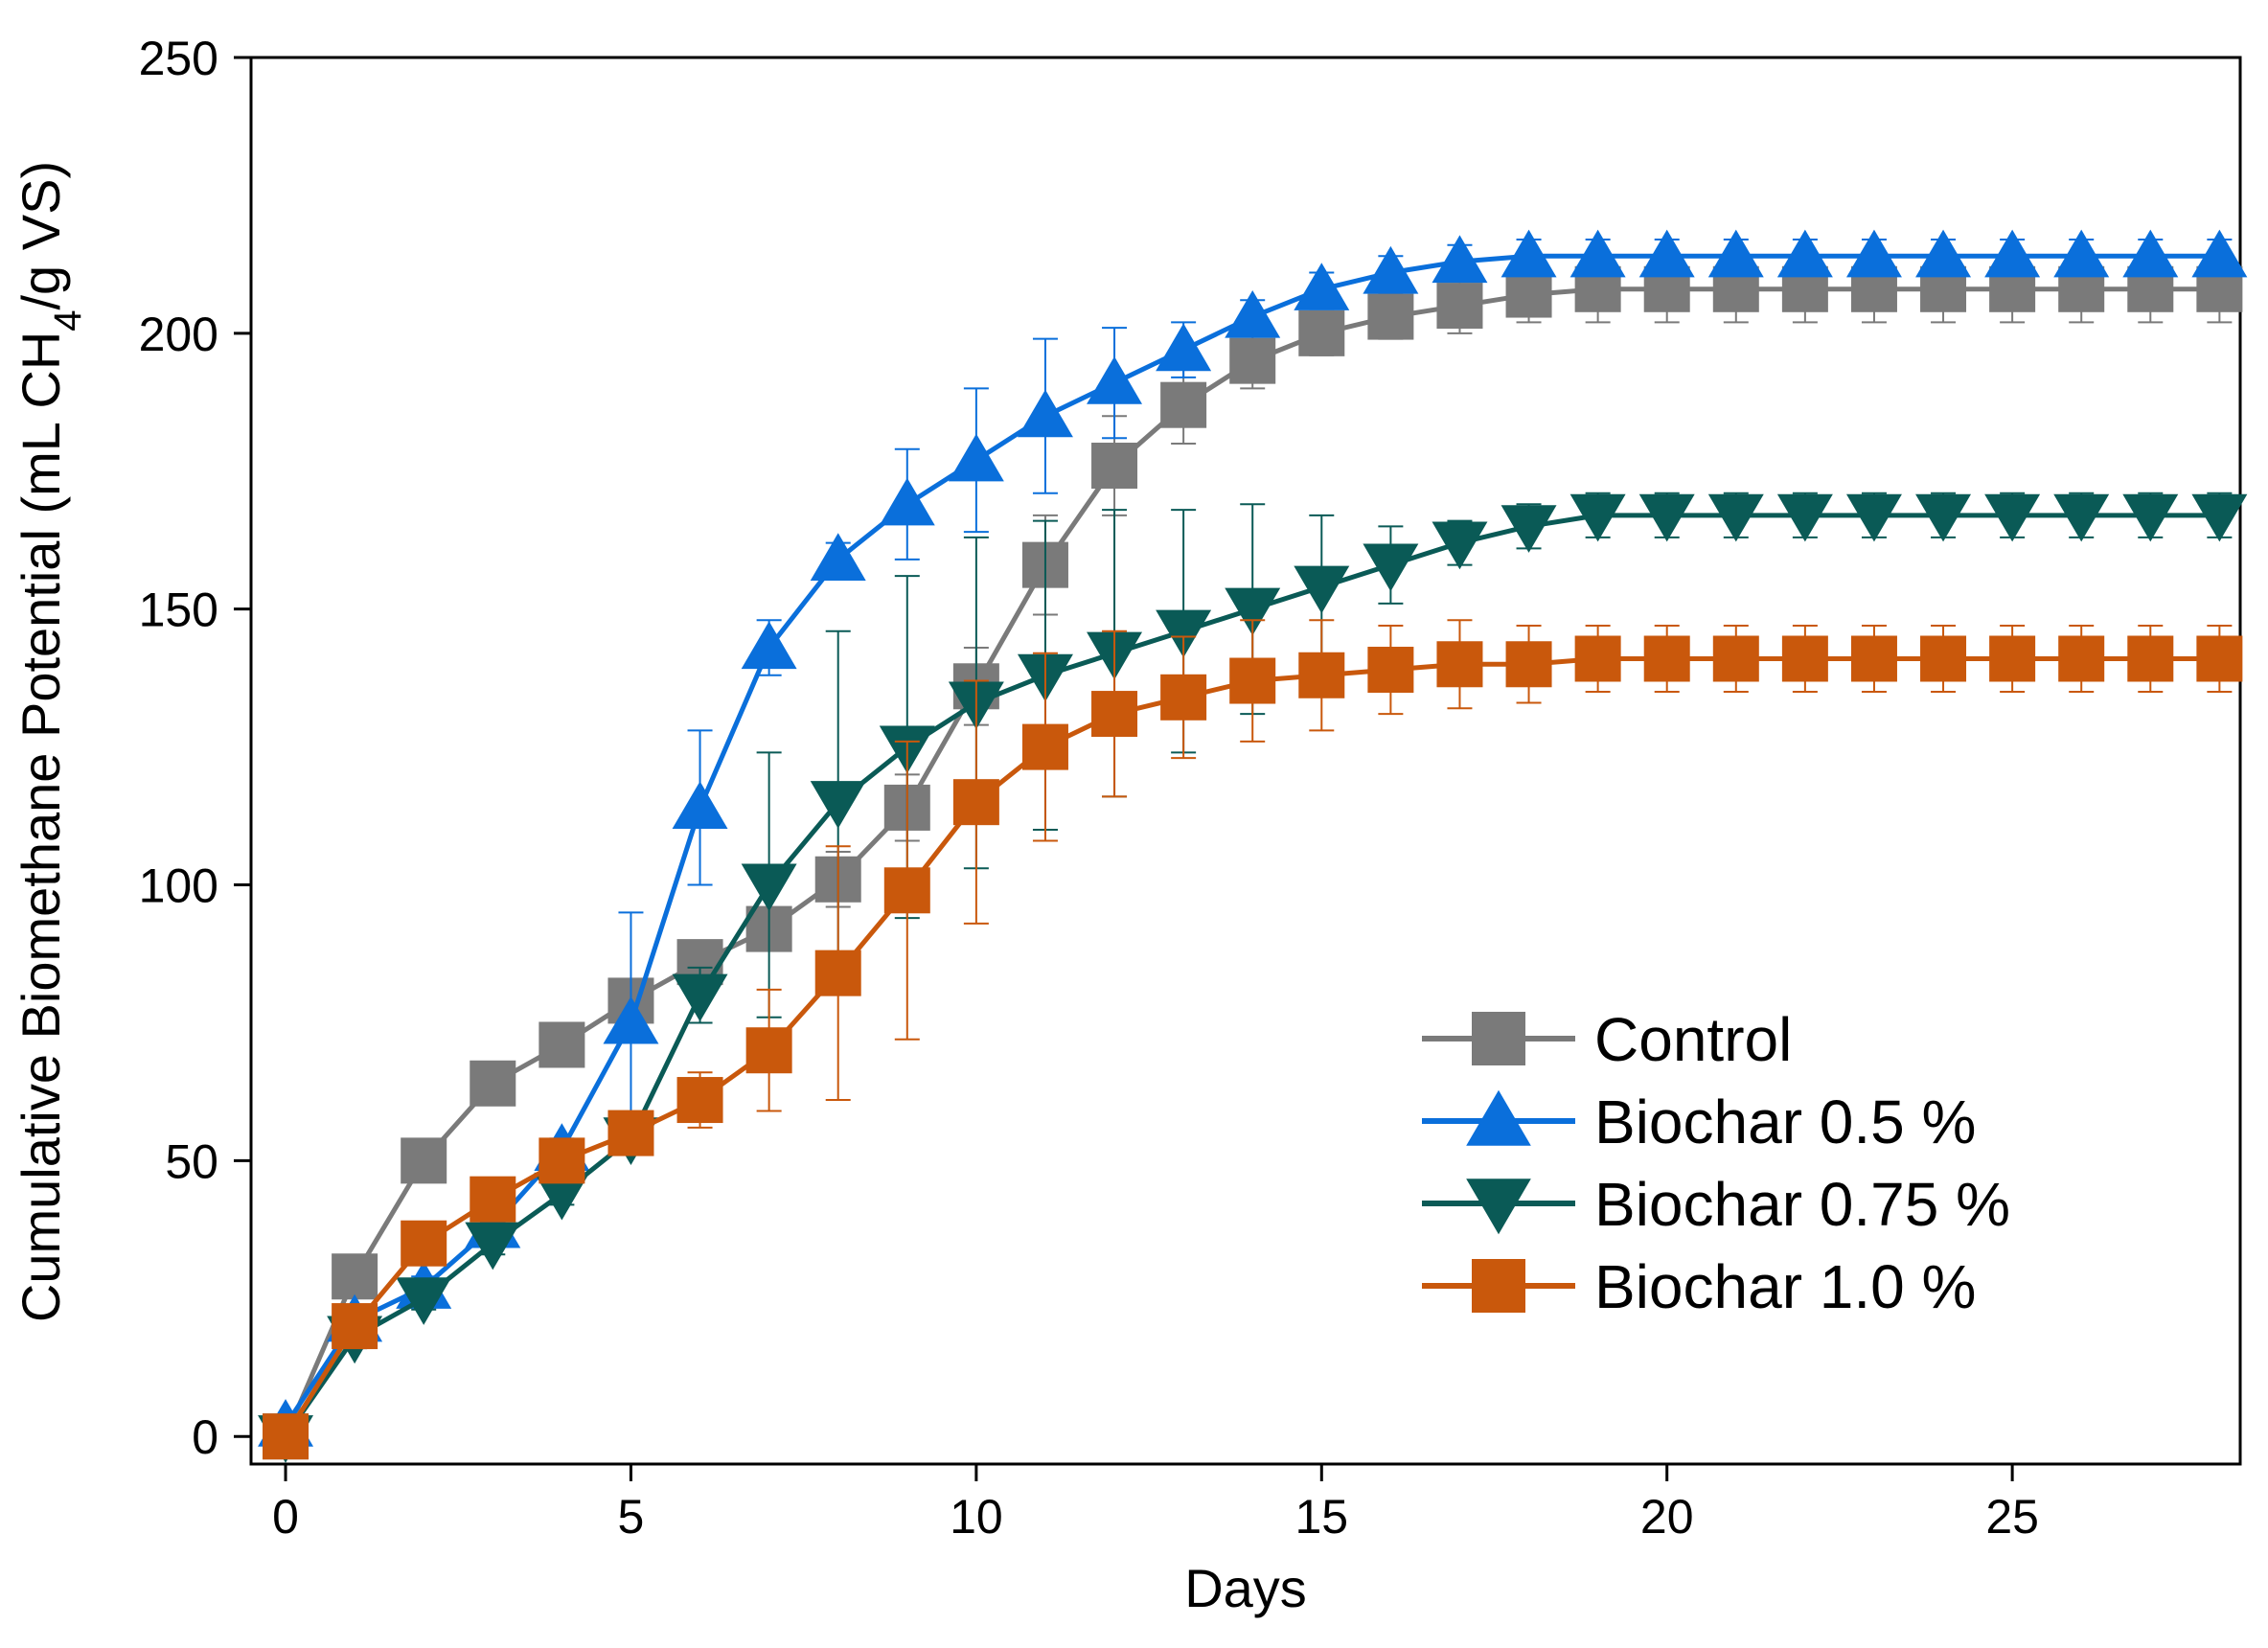 The image size is (2268, 1648). I want to click on y-tick-label: 250, so click(178, 58).